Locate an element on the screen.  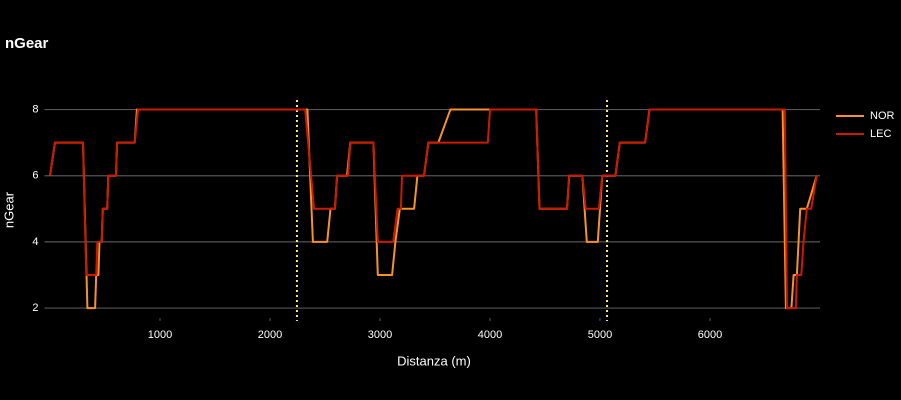
legend-label: LEC is located at coordinates (880, 134).